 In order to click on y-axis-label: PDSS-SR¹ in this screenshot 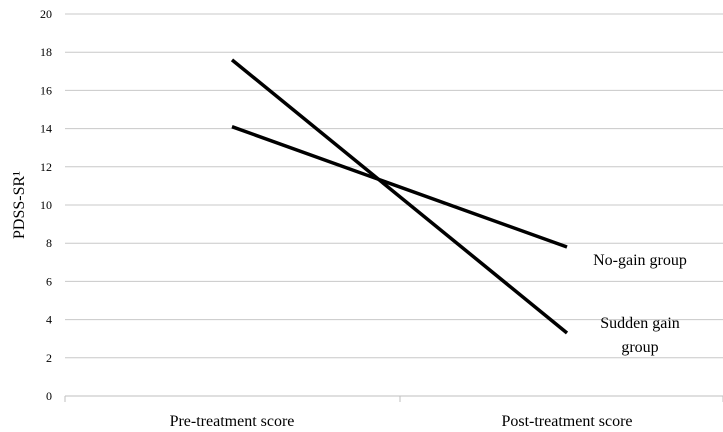, I will do `click(19, 205)`.